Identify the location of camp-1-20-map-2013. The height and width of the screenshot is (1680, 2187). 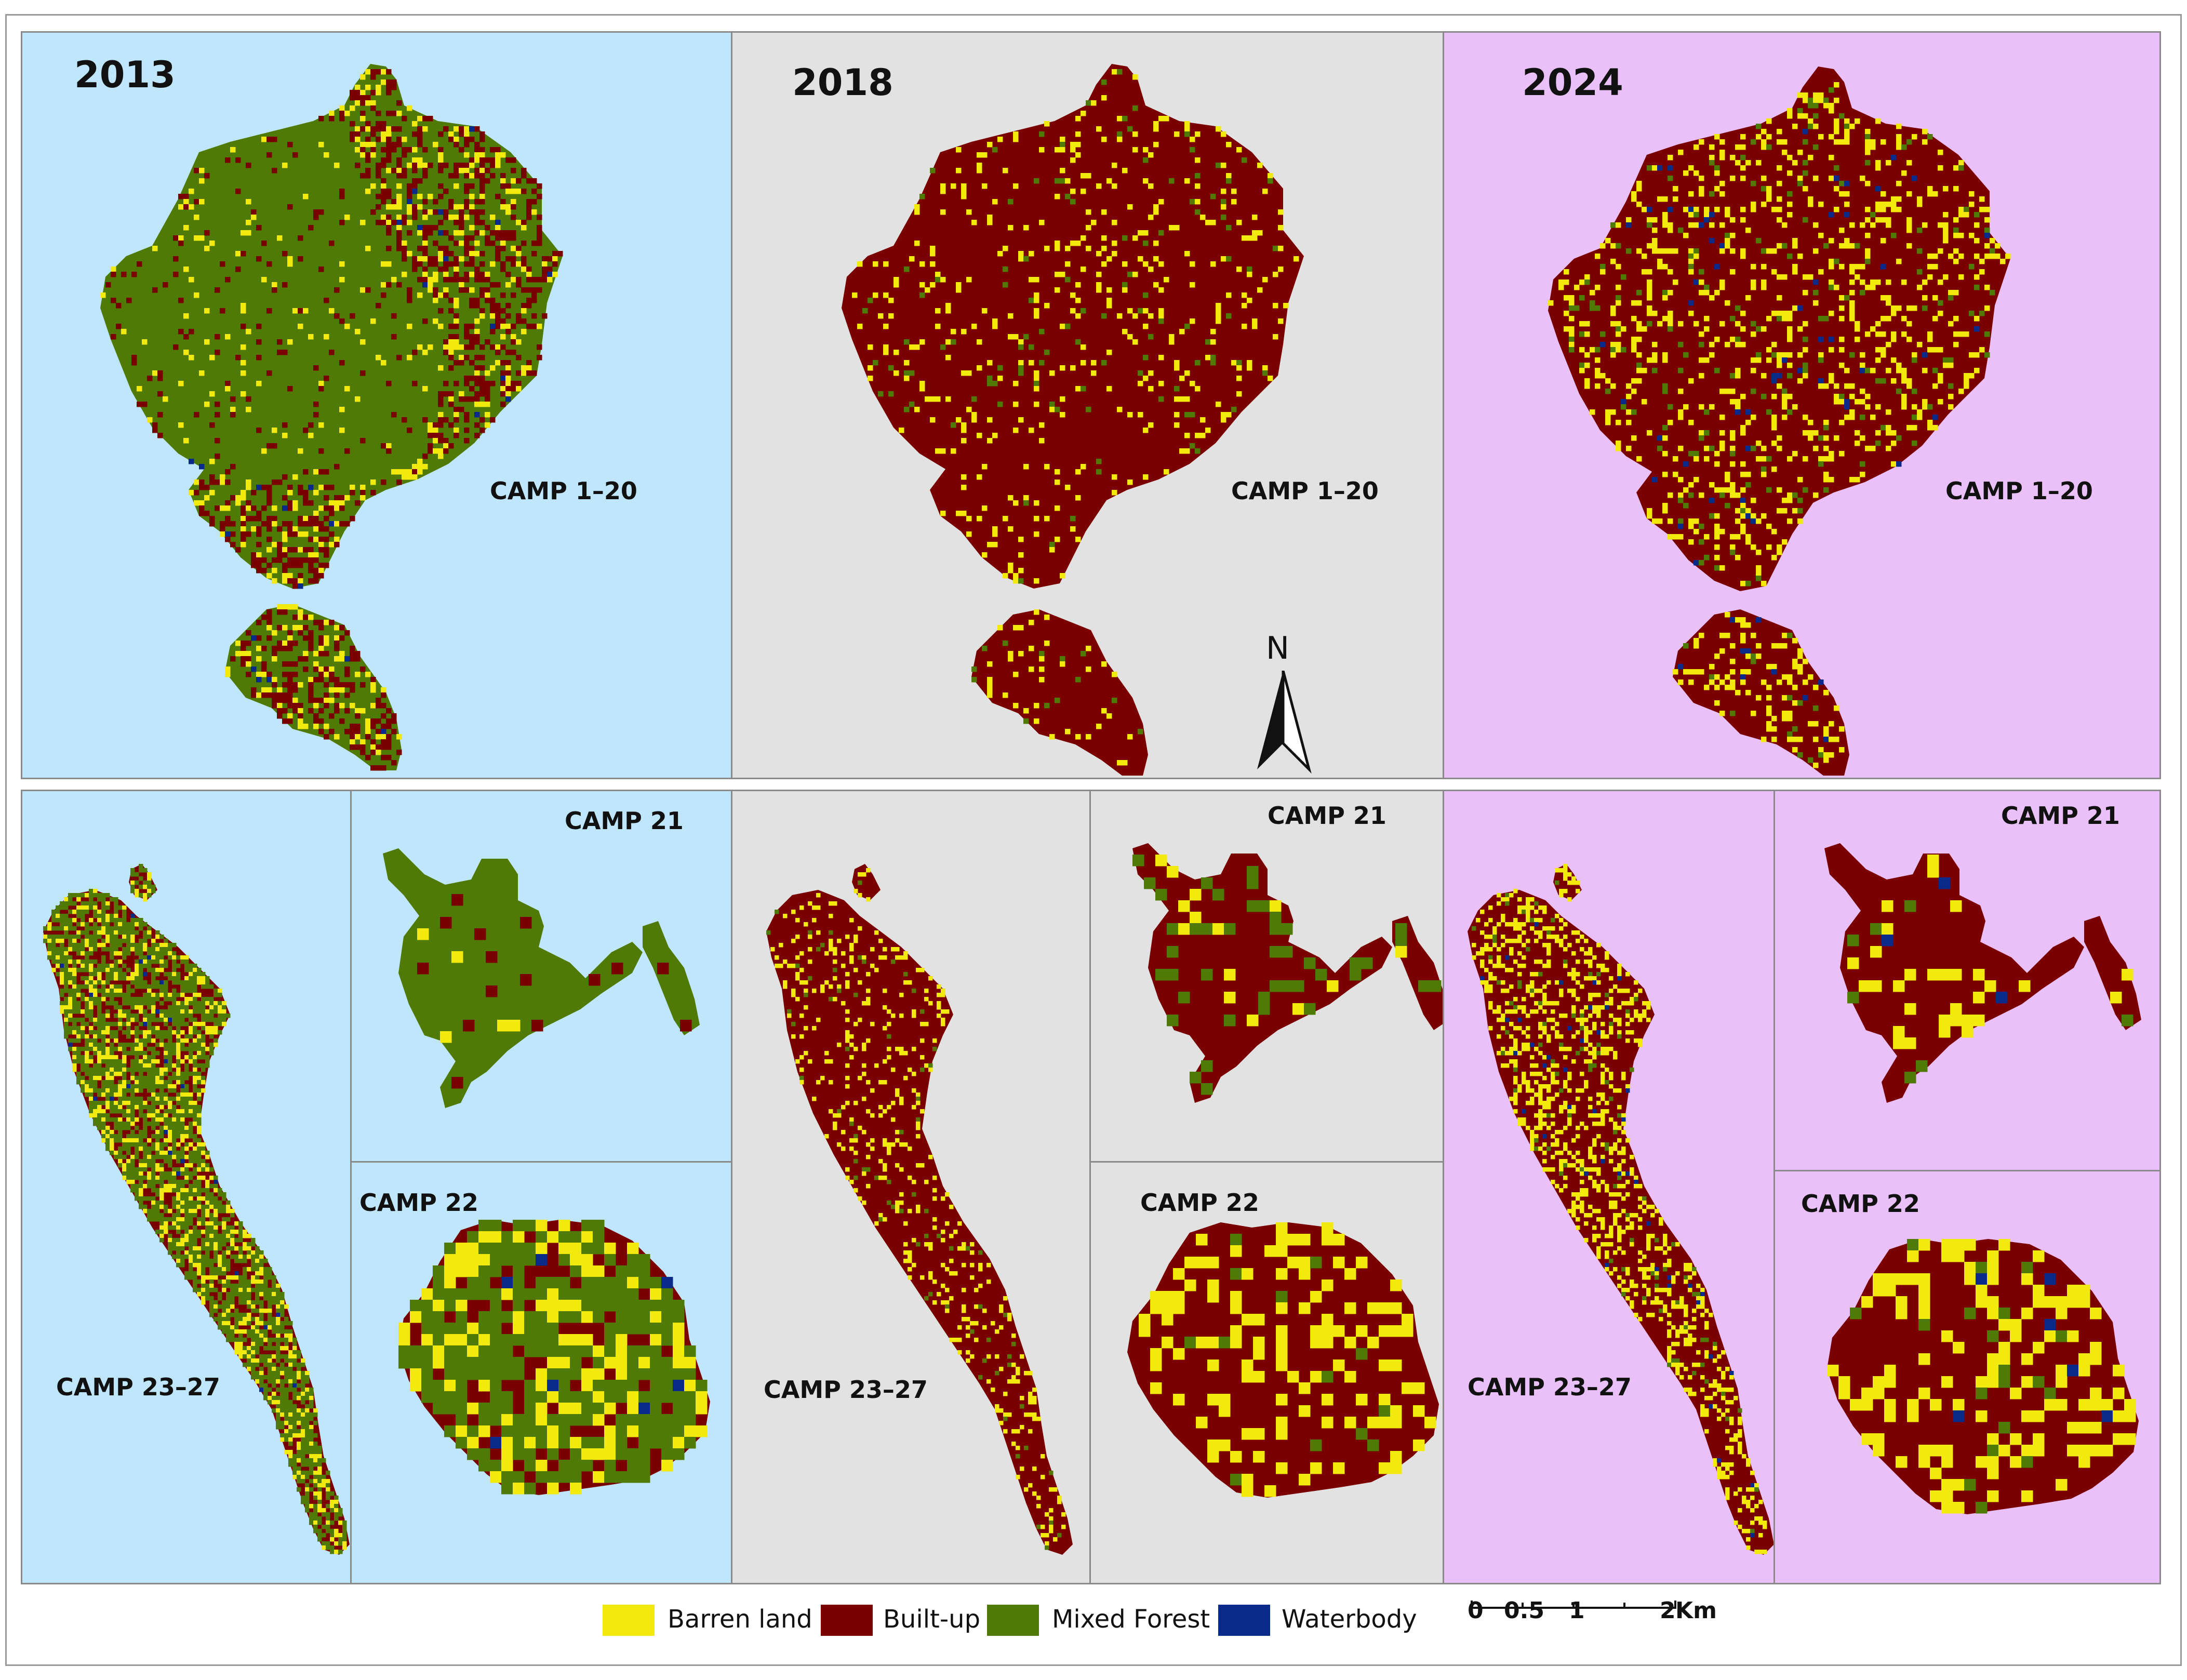
(332, 417).